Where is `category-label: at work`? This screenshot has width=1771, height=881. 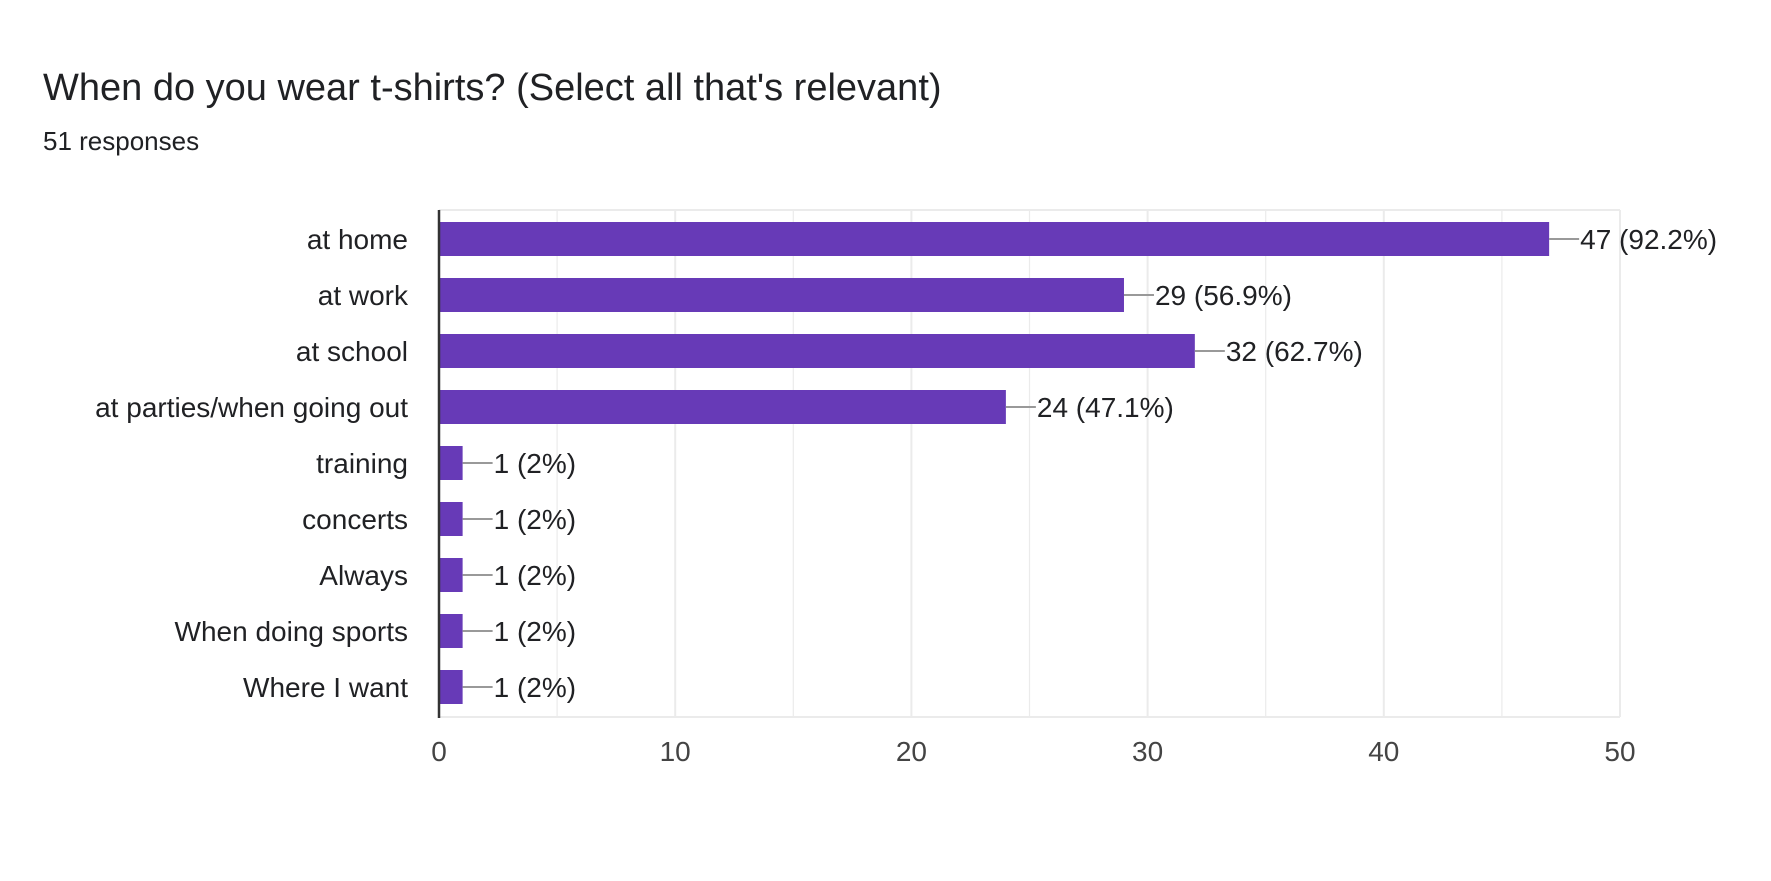
category-label: at work is located at coordinates (363, 295).